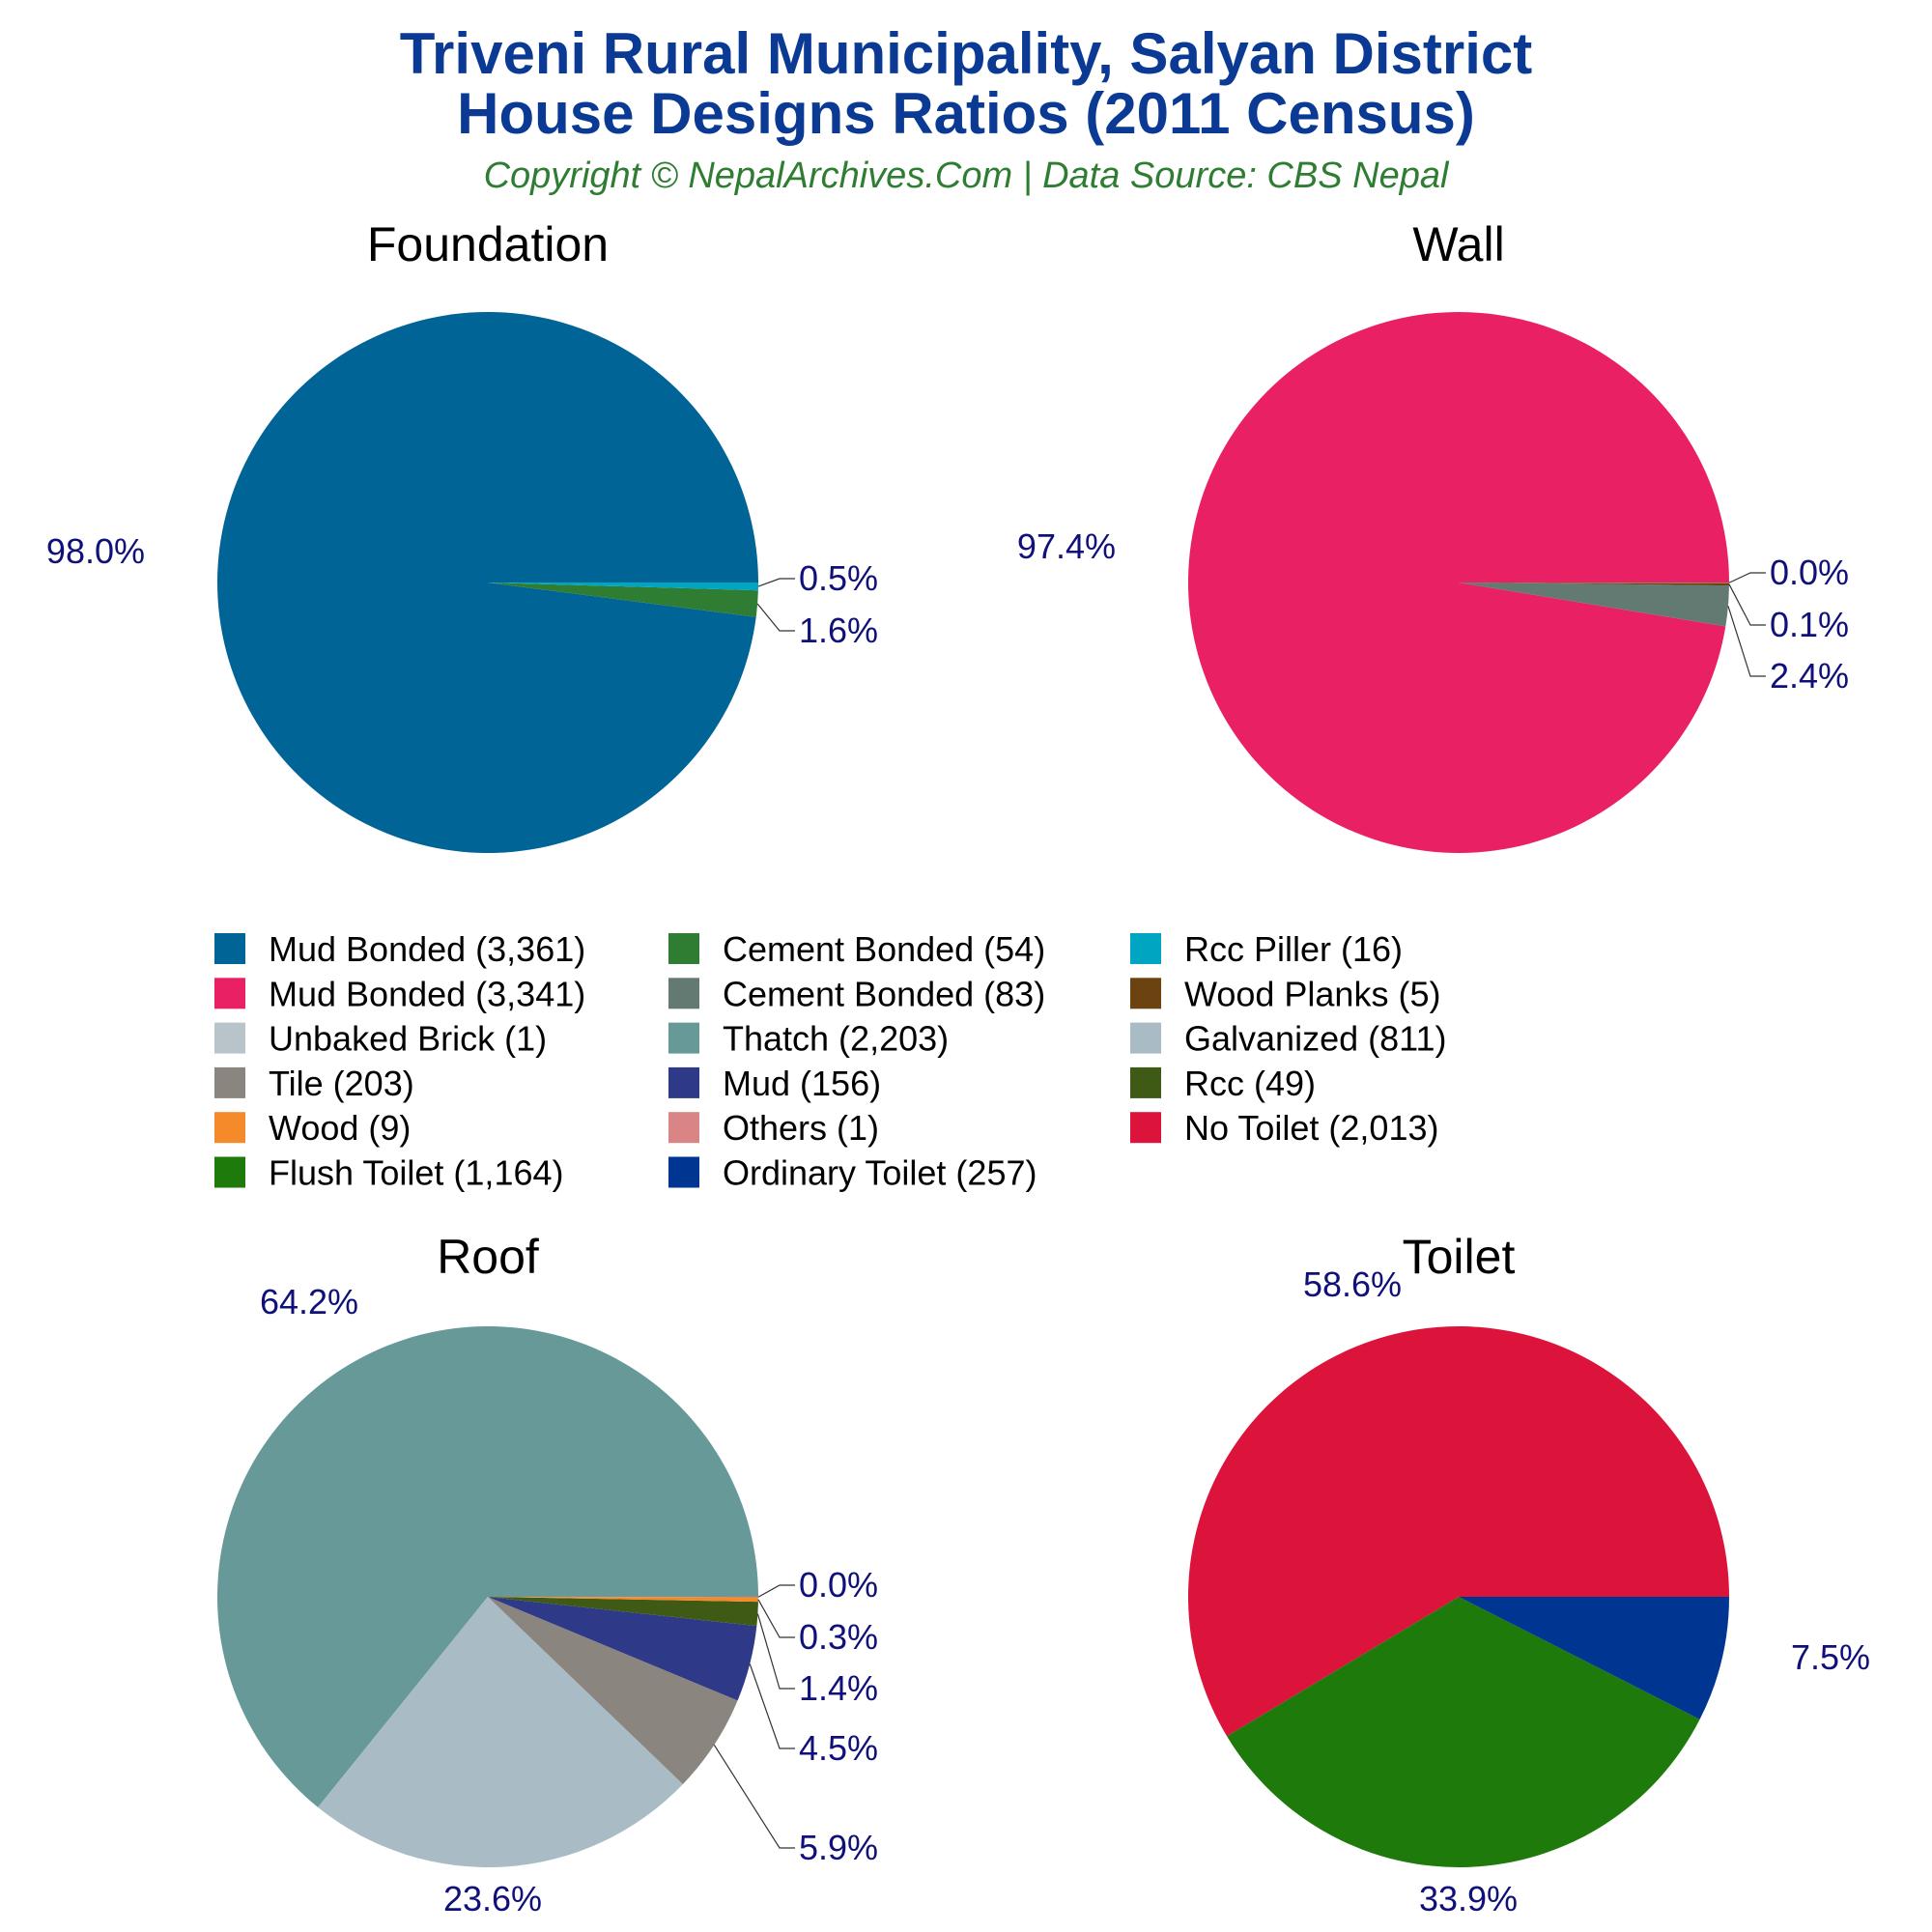 The height and width of the screenshot is (1932, 1932). I want to click on legend-label: Unbaked Brick (1), so click(408, 1039).